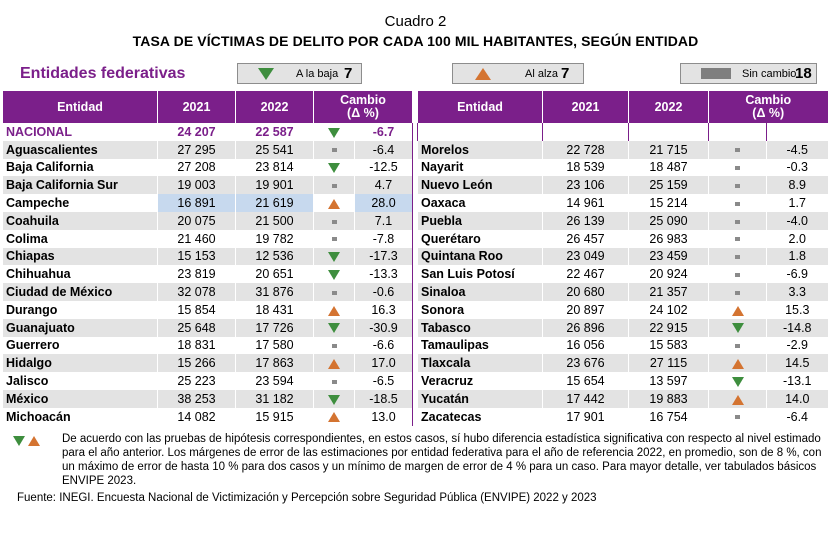  What do you see at coordinates (480, 256) in the screenshot?
I see `entity-name: Quintana Roo` at bounding box center [480, 256].